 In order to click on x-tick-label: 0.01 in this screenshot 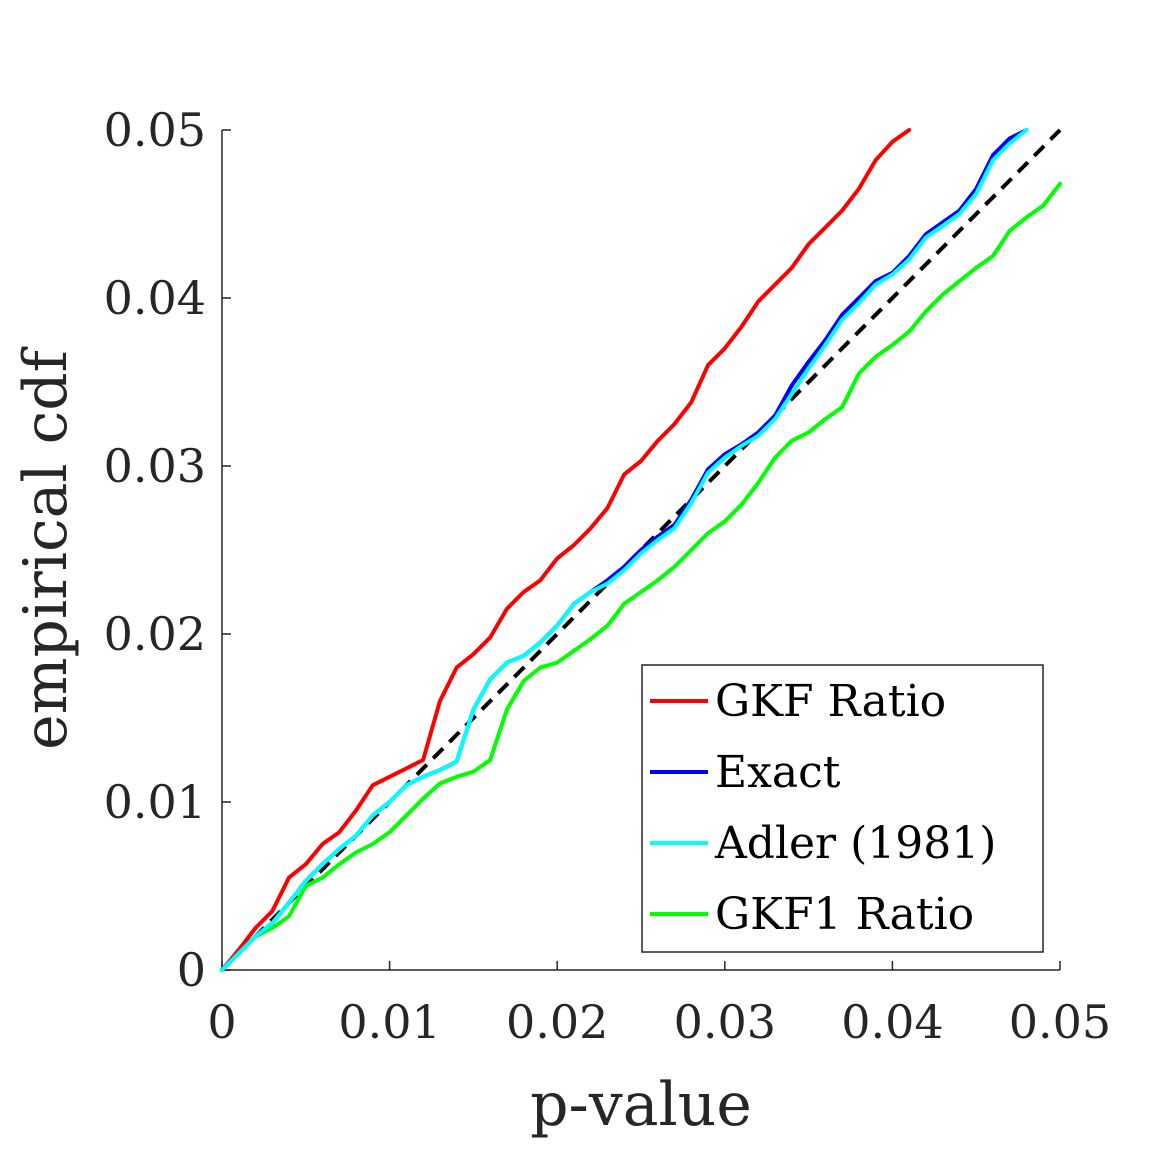, I will do `click(389, 1022)`.